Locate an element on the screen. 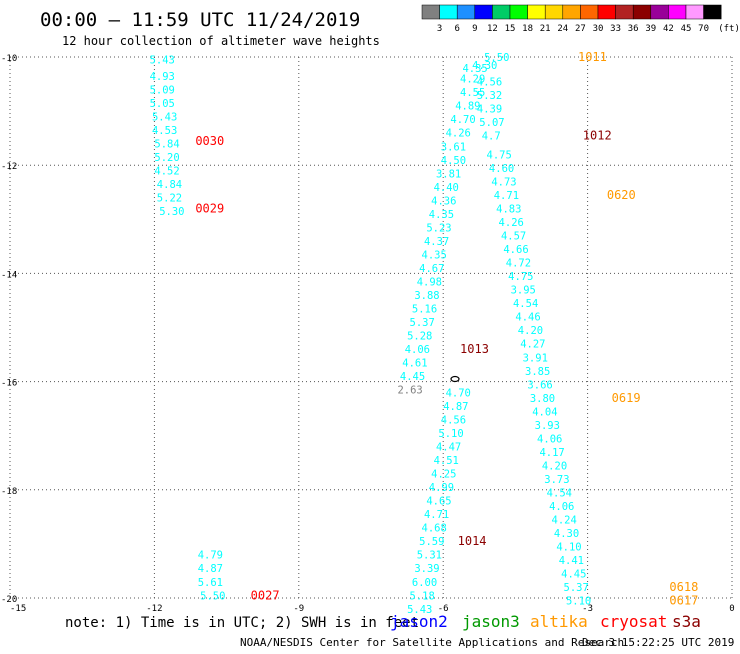 The height and width of the screenshot is (654, 740). wave-height-colorbar: 3 6 9 12 15 18 21 24 27 30 33 36 39 42 45 70 (ft) is located at coordinates (580, 19).